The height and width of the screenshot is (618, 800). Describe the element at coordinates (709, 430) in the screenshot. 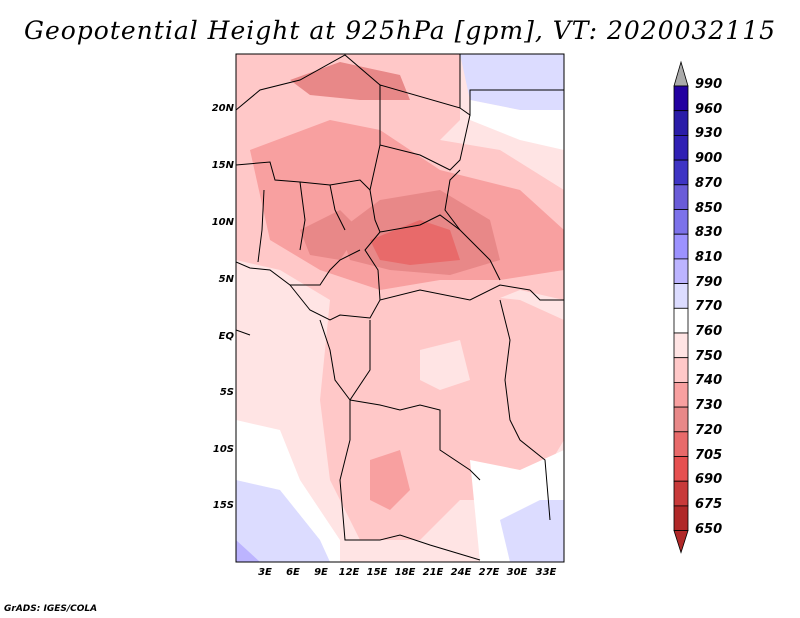

I see `colorbar-label: 720` at that location.